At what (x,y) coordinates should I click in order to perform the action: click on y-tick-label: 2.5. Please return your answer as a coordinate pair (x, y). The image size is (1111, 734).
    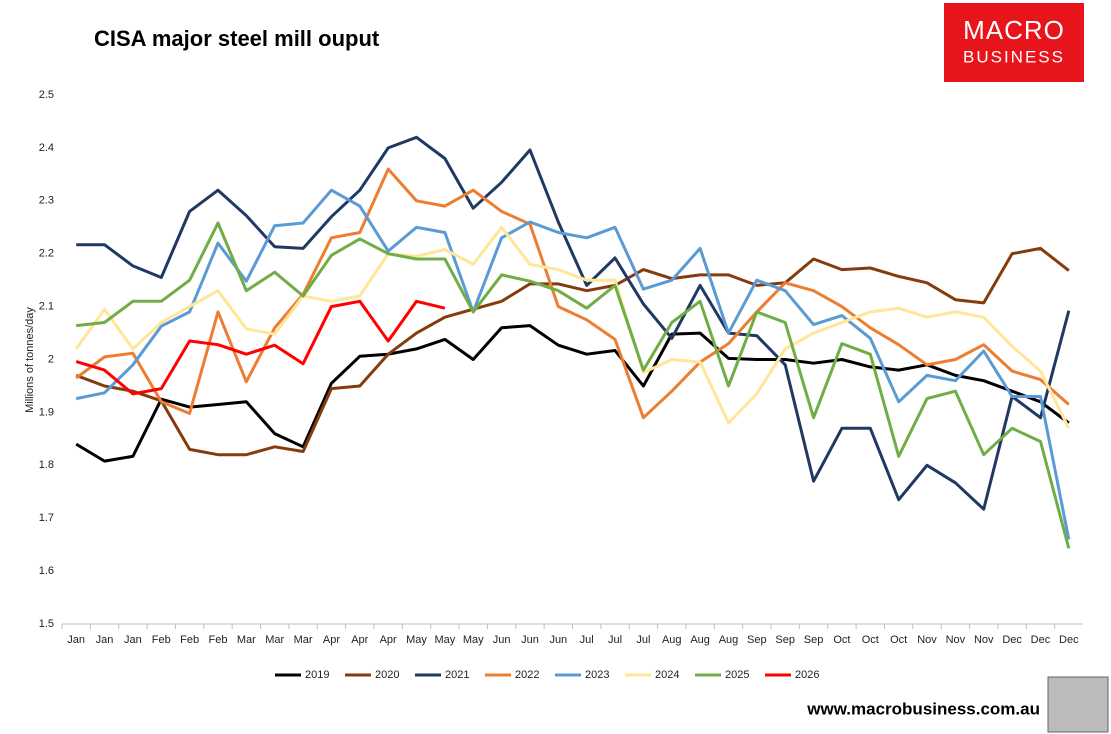
    Looking at the image, I should click on (46, 95).